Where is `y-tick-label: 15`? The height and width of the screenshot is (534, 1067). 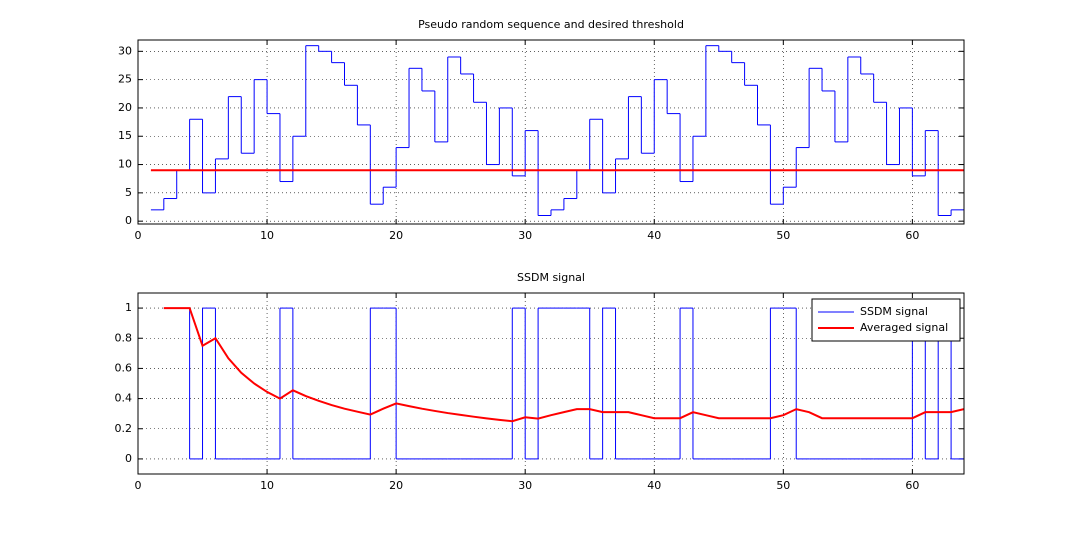
y-tick-label: 15 is located at coordinates (125, 135).